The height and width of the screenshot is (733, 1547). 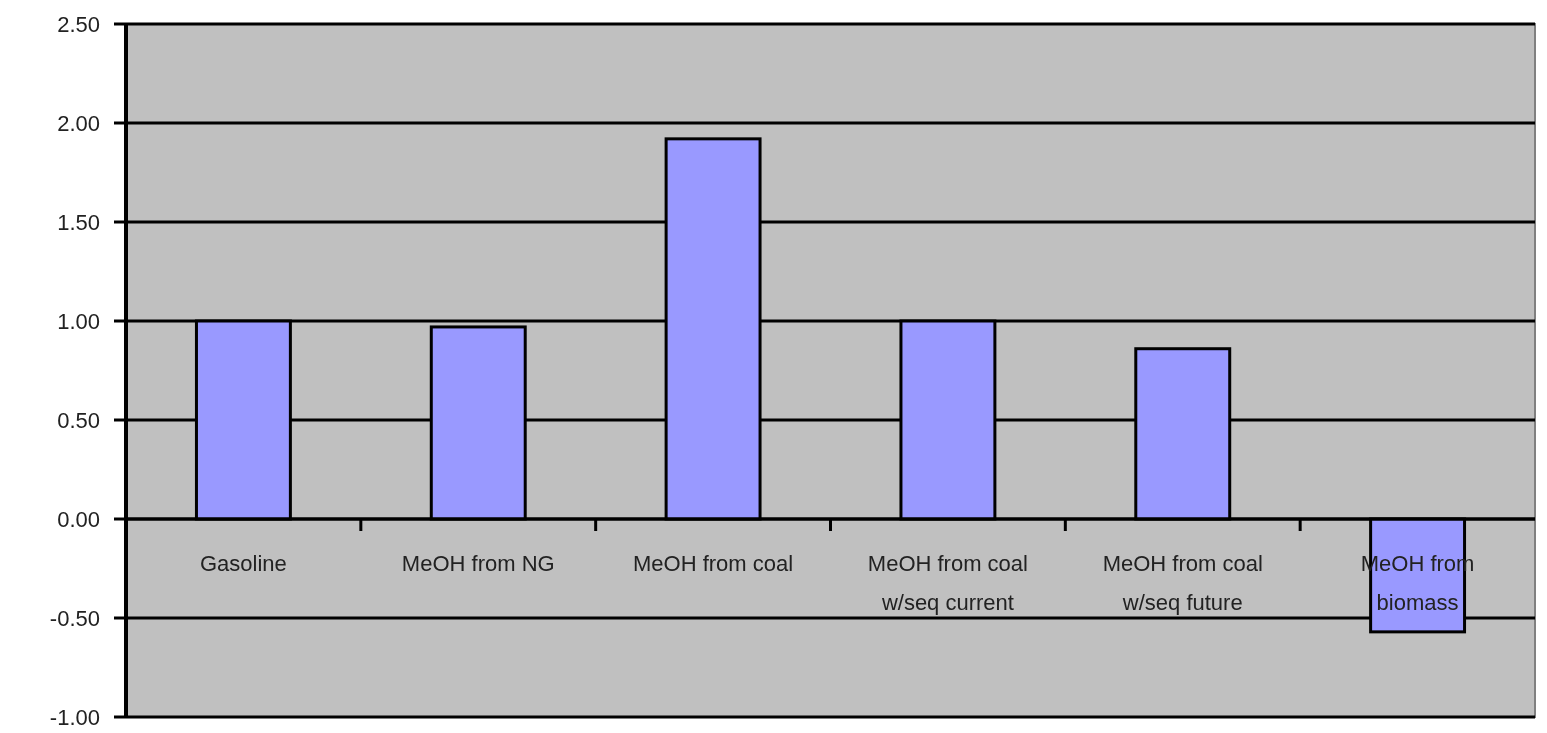 I want to click on x-tick-label: Gasoline, so click(x=243, y=563).